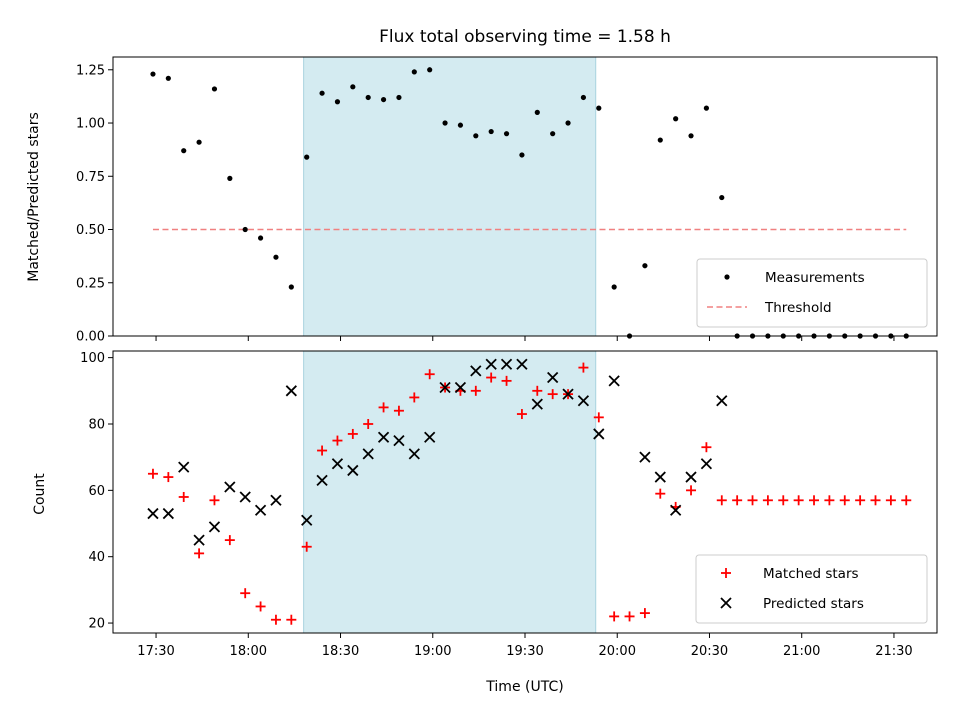  What do you see at coordinates (96, 491) in the screenshot?
I see `bottom-ytick-label: 60` at bounding box center [96, 491].